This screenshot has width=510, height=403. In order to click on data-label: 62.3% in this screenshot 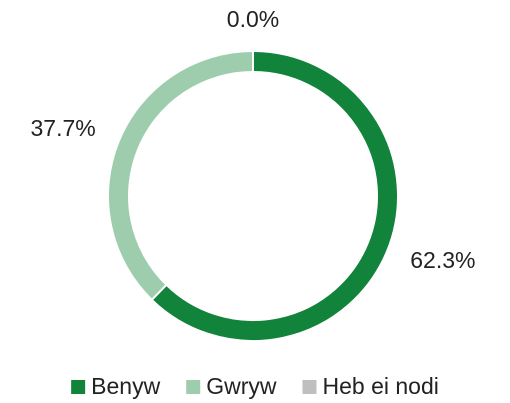, I will do `click(442, 260)`.